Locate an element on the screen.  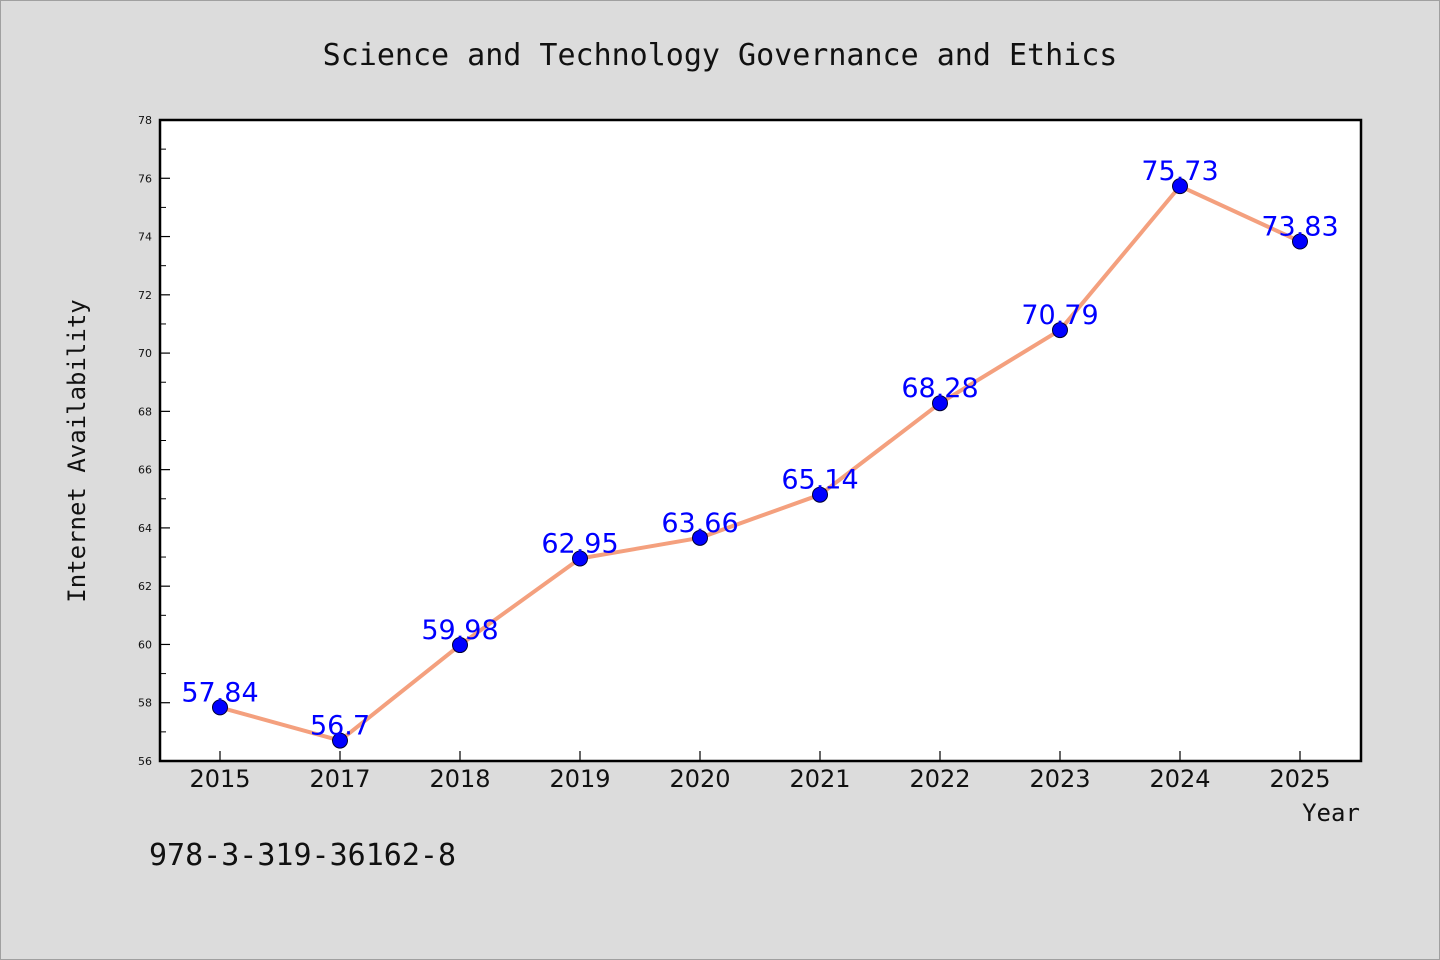
isbn-annotation: 978-3-319-36162-8 is located at coordinates (302, 855).